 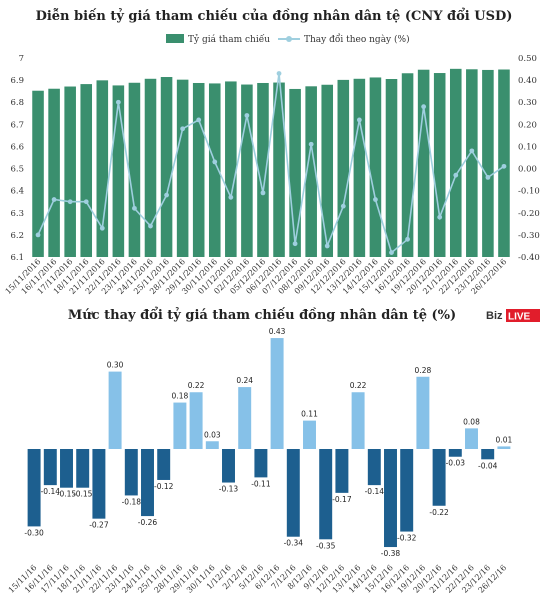 What do you see at coordinates (527, 147) in the screenshot?
I see `right-y-tick: 0.10` at bounding box center [527, 147].